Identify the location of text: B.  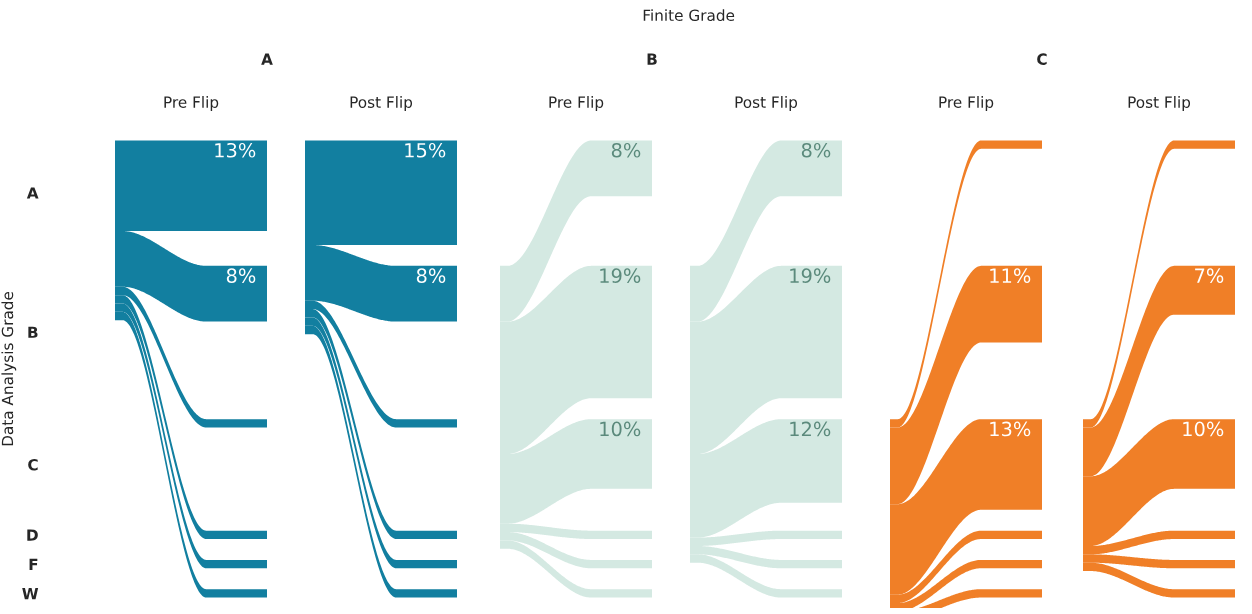
(652, 59).